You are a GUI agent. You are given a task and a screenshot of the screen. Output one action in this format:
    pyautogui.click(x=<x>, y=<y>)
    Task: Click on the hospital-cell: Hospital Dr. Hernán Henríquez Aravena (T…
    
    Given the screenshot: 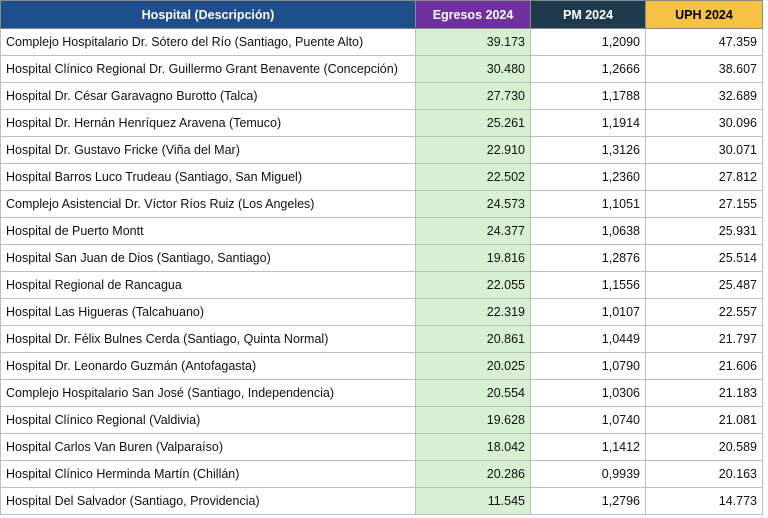 What is the action you would take?
    pyautogui.click(x=208, y=123)
    